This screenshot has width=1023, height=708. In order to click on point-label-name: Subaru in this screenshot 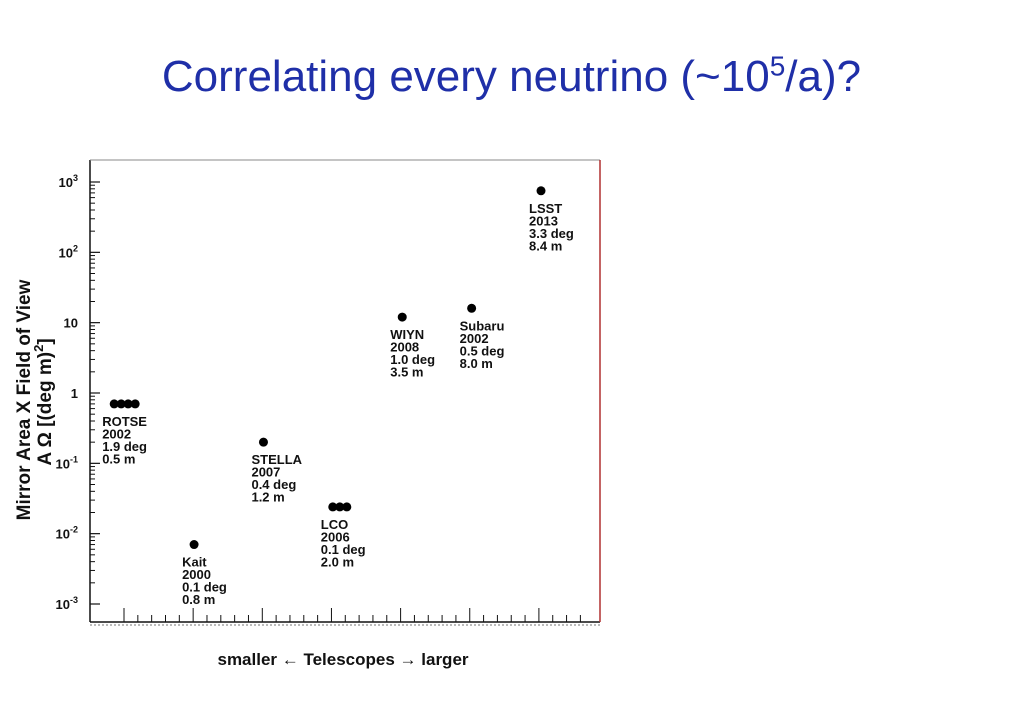, I will do `click(482, 325)`.